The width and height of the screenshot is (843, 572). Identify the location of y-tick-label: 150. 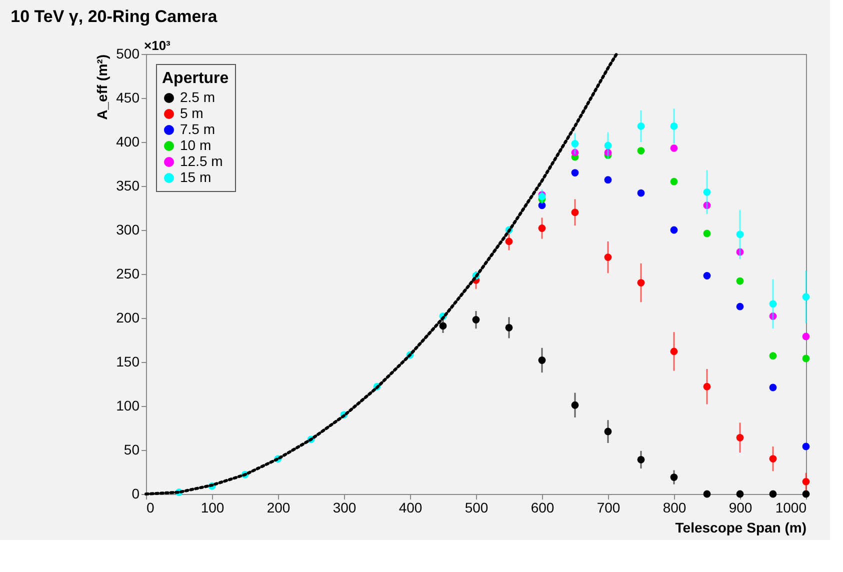
(128, 362).